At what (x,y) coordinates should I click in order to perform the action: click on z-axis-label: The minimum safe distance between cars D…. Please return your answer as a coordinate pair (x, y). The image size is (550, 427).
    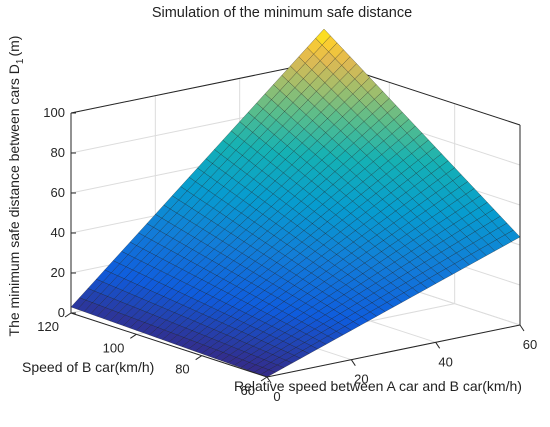
    Looking at the image, I should click on (16, 186).